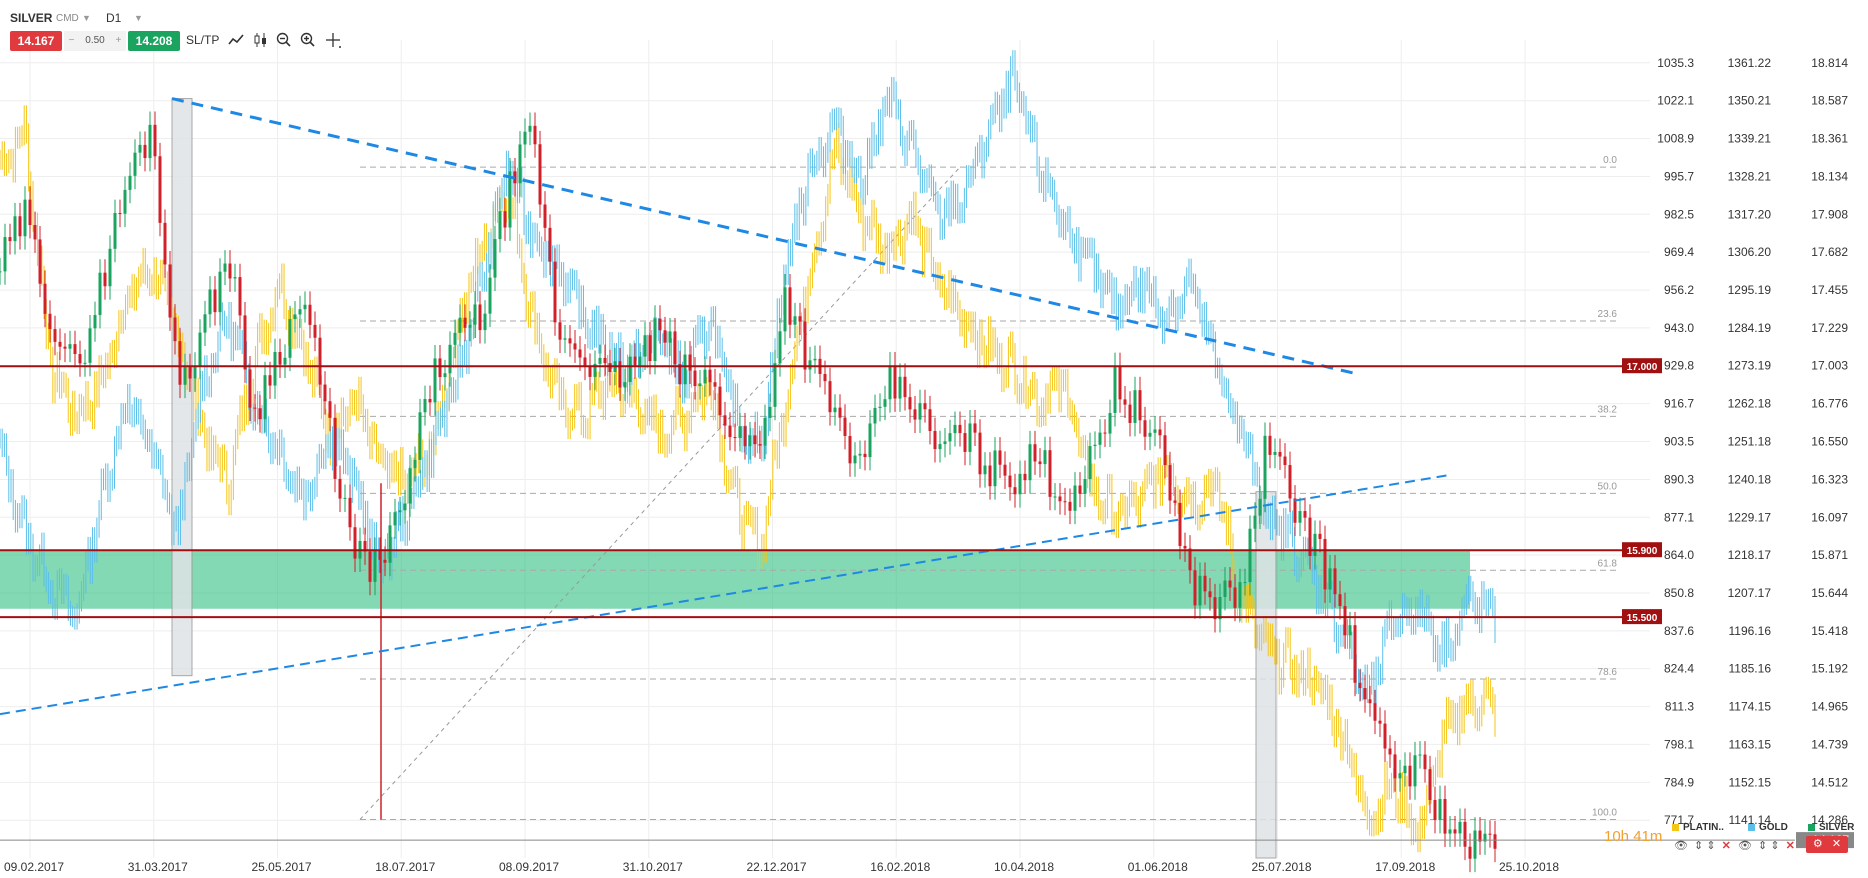 The width and height of the screenshot is (1868, 878). I want to click on y-axis-tick-label: 1317.20, so click(1750, 214).